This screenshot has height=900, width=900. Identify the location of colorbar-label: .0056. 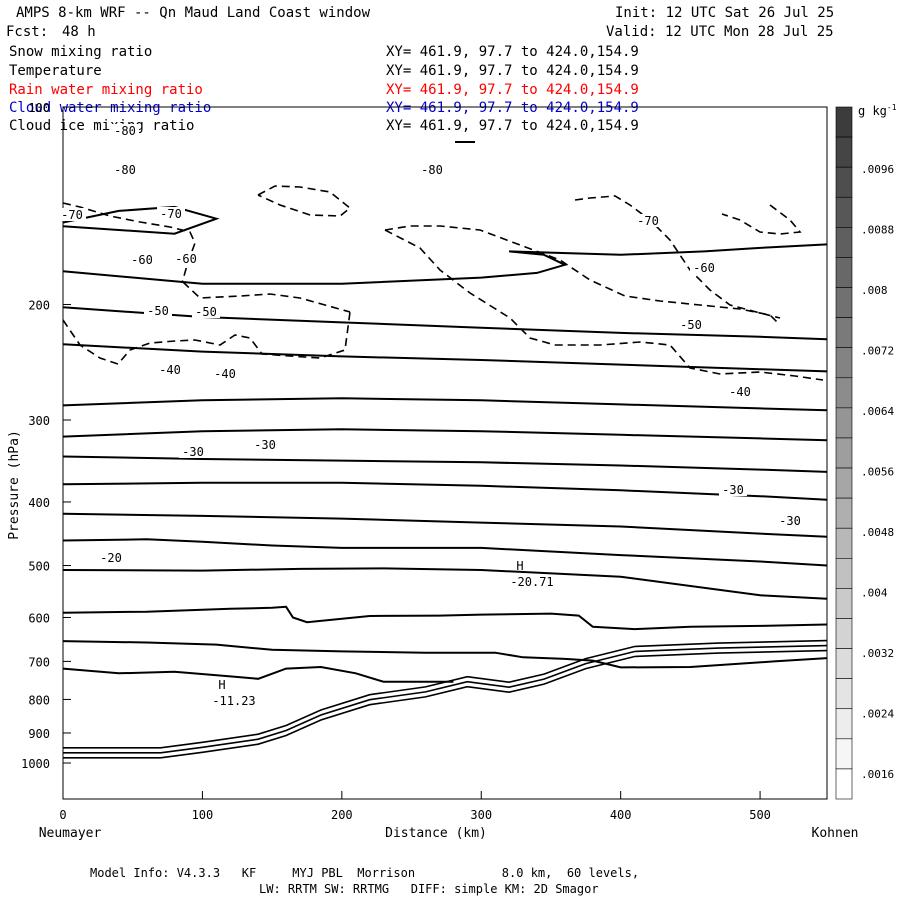
(877, 472).